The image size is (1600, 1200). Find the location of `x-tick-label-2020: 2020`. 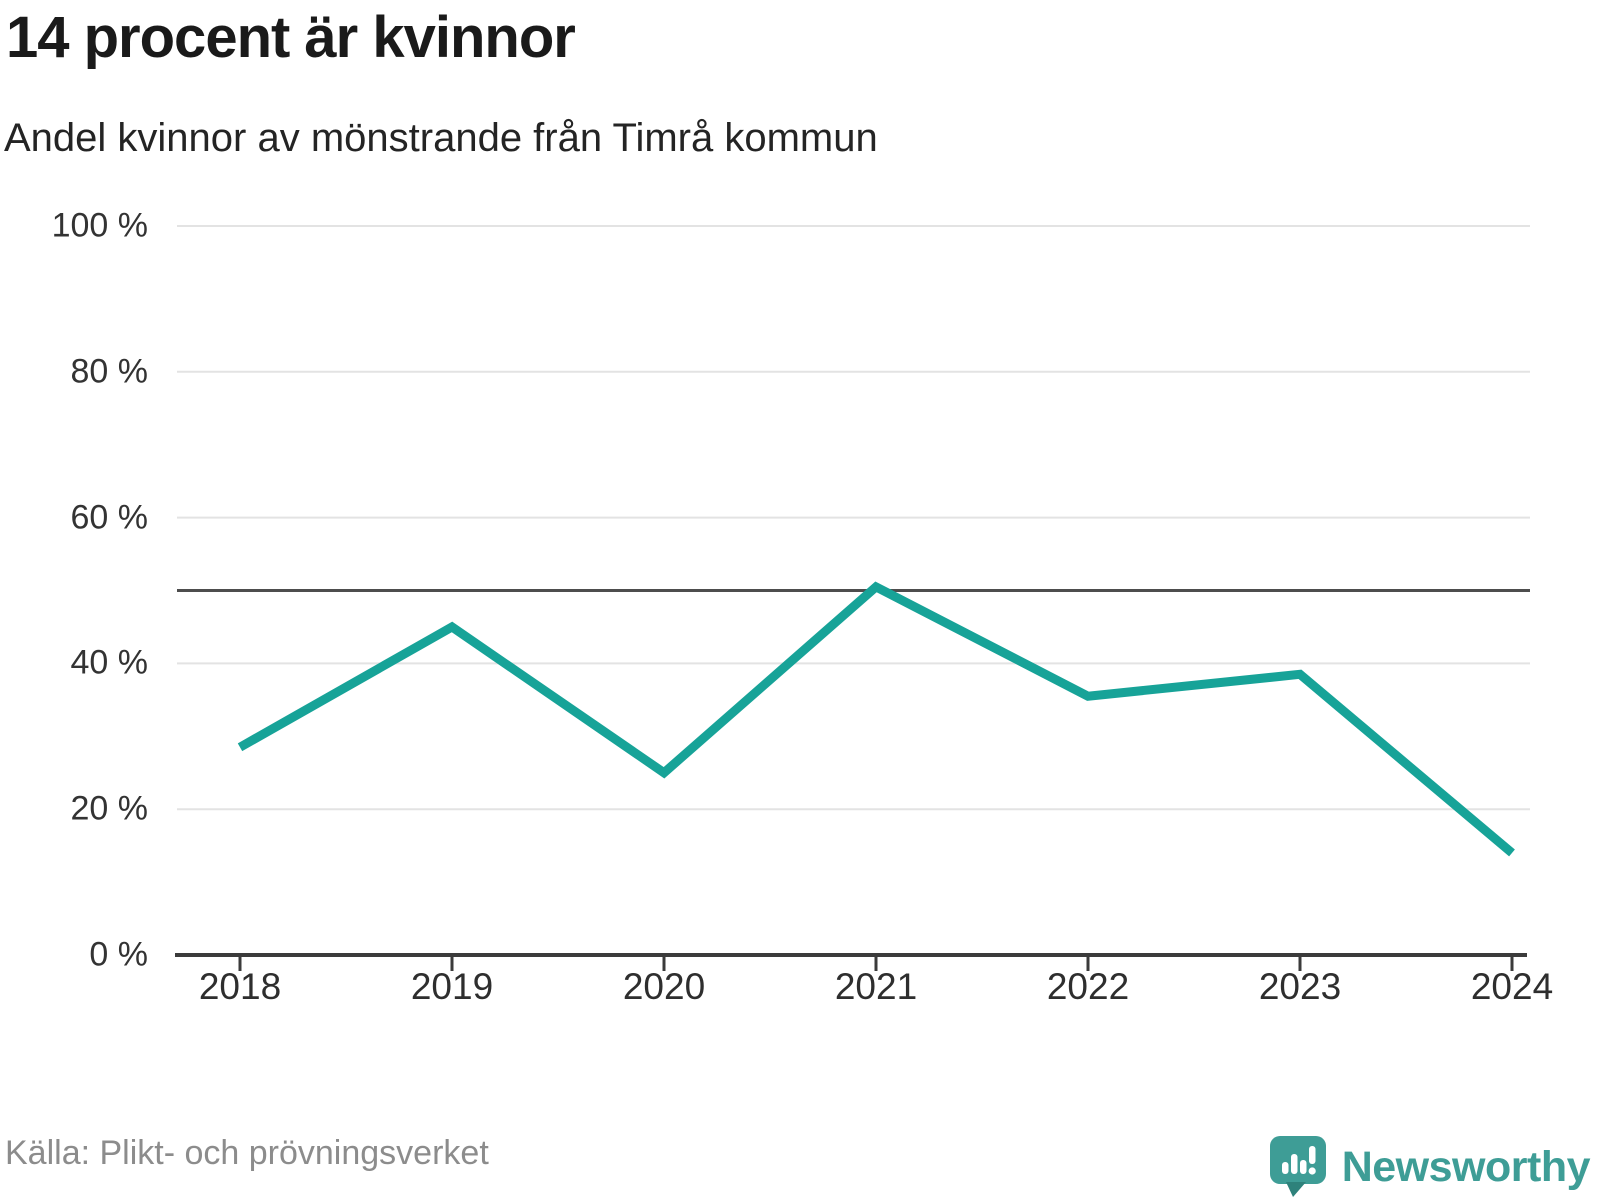

x-tick-label-2020: 2020 is located at coordinates (664, 986).